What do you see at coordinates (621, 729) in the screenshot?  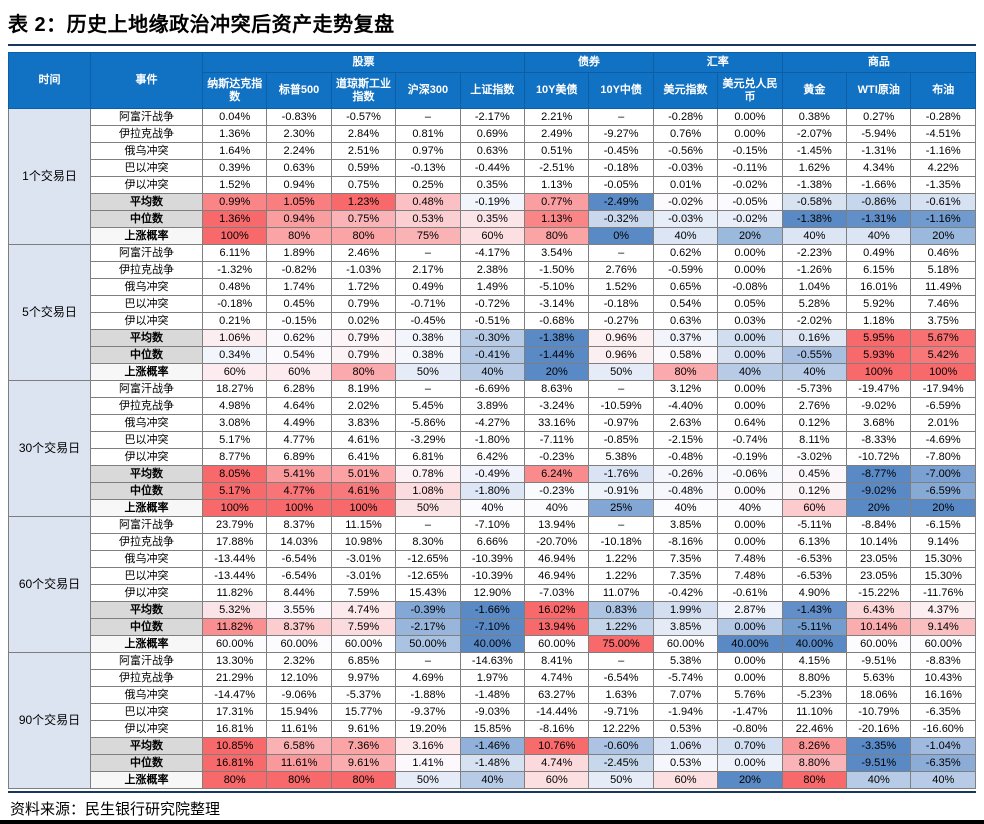 I see `value-cell: 12.22%` at bounding box center [621, 729].